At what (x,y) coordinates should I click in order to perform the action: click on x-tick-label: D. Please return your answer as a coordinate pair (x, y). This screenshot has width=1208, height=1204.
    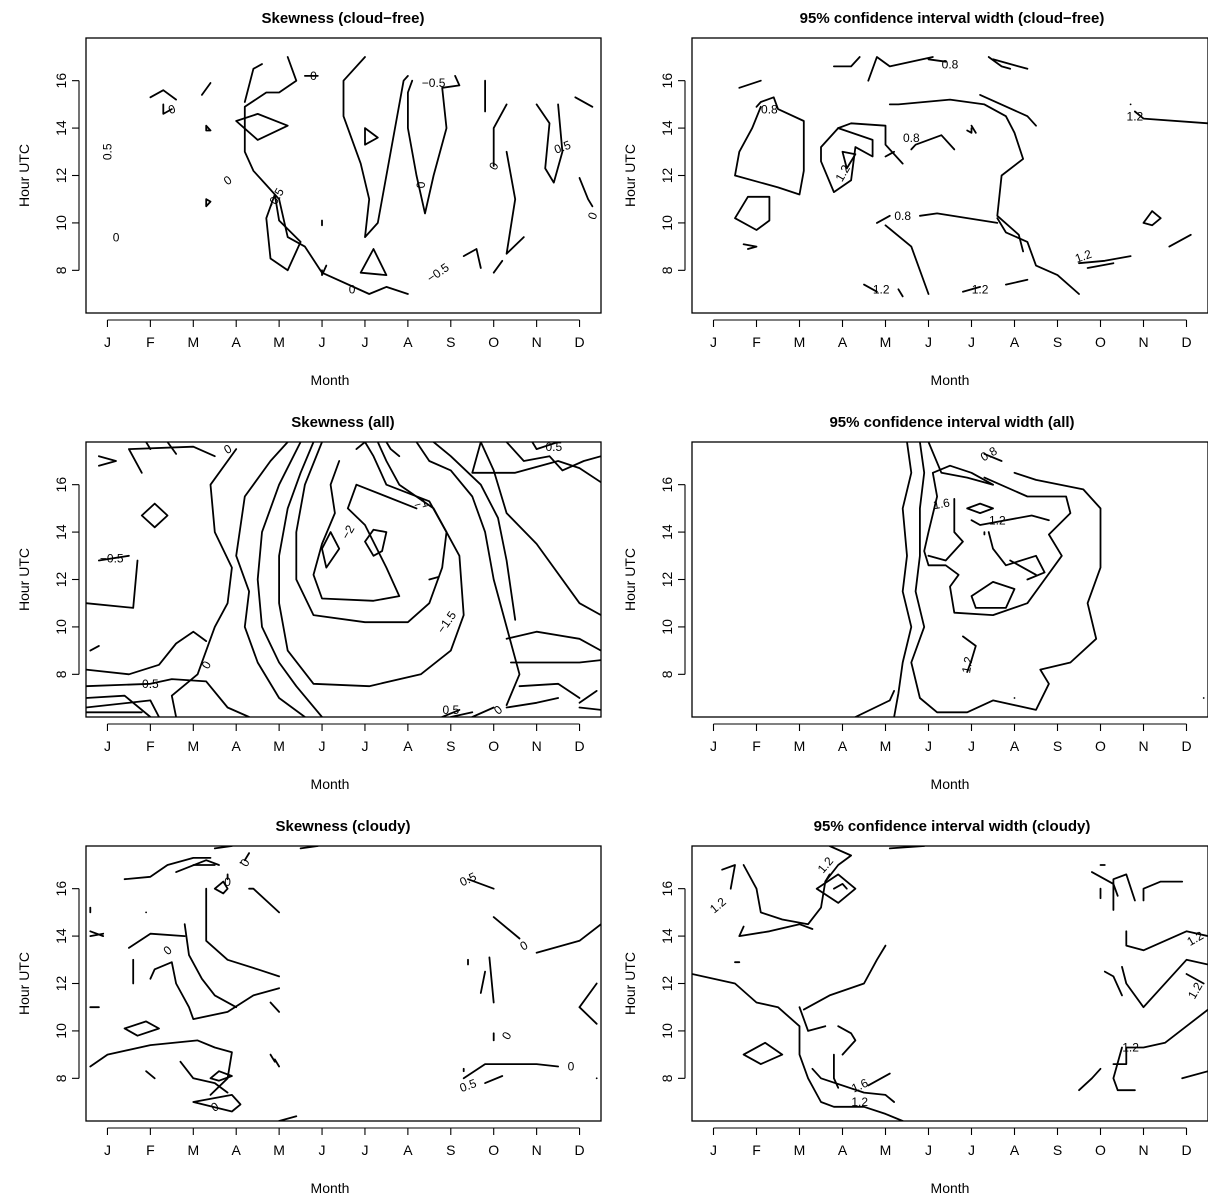
    Looking at the image, I should click on (1186, 1150).